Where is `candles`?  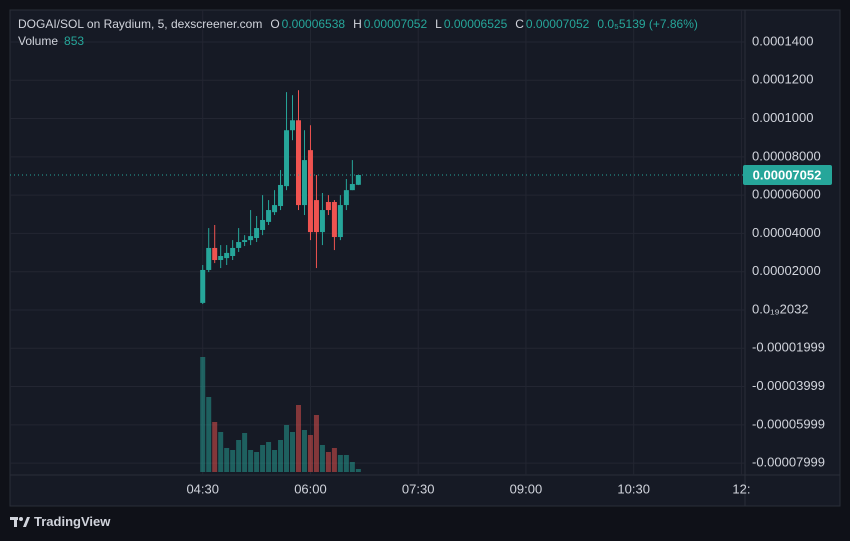
candles is located at coordinates (280, 197).